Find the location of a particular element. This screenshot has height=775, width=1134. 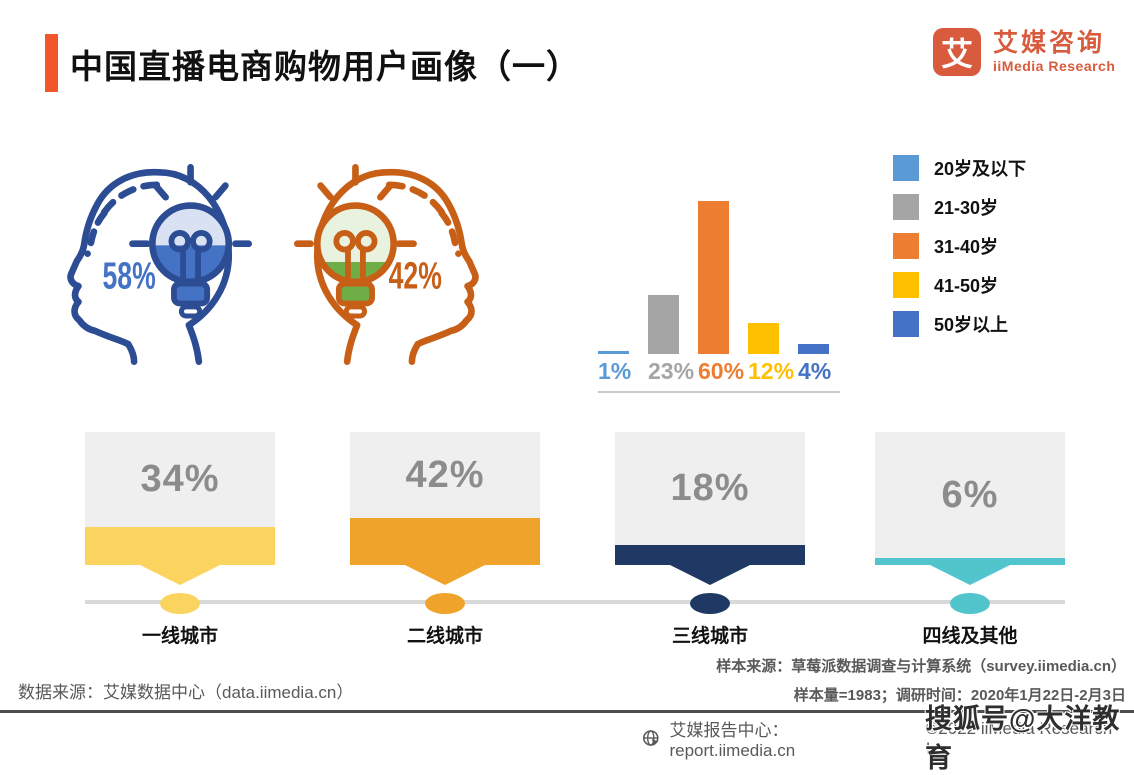

age-bar-under20 is located at coordinates (613, 352).